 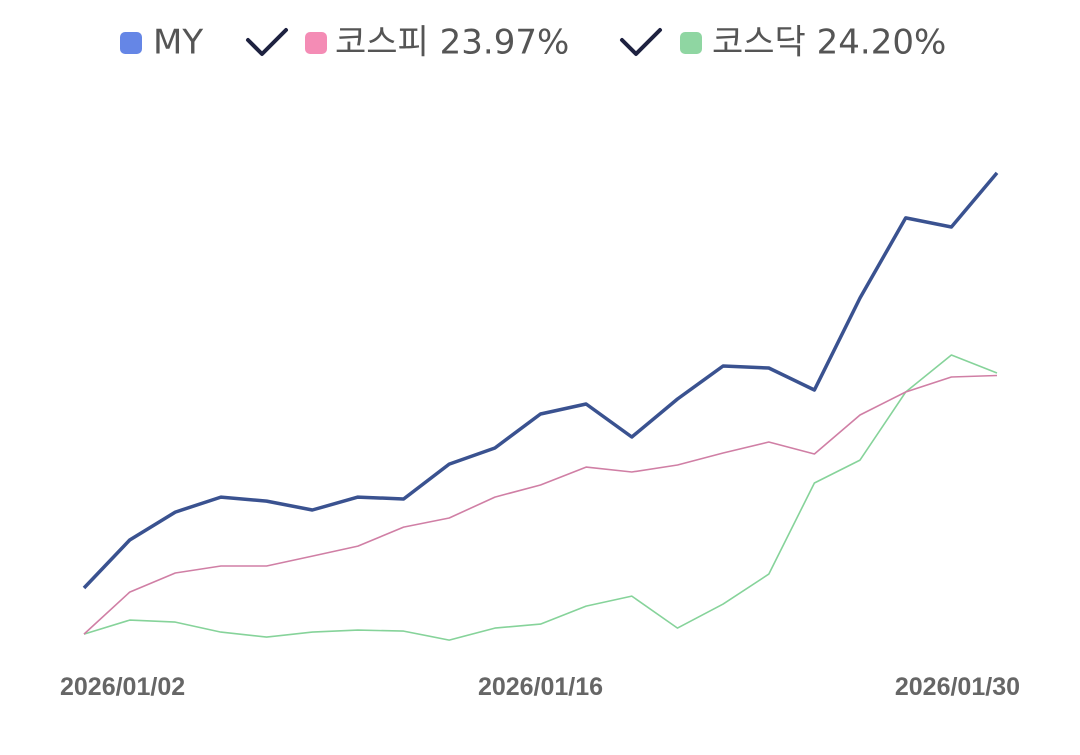 I want to click on legend: MY 코스피 23.97% 코스닥 24.20%, so click(x=533, y=43).